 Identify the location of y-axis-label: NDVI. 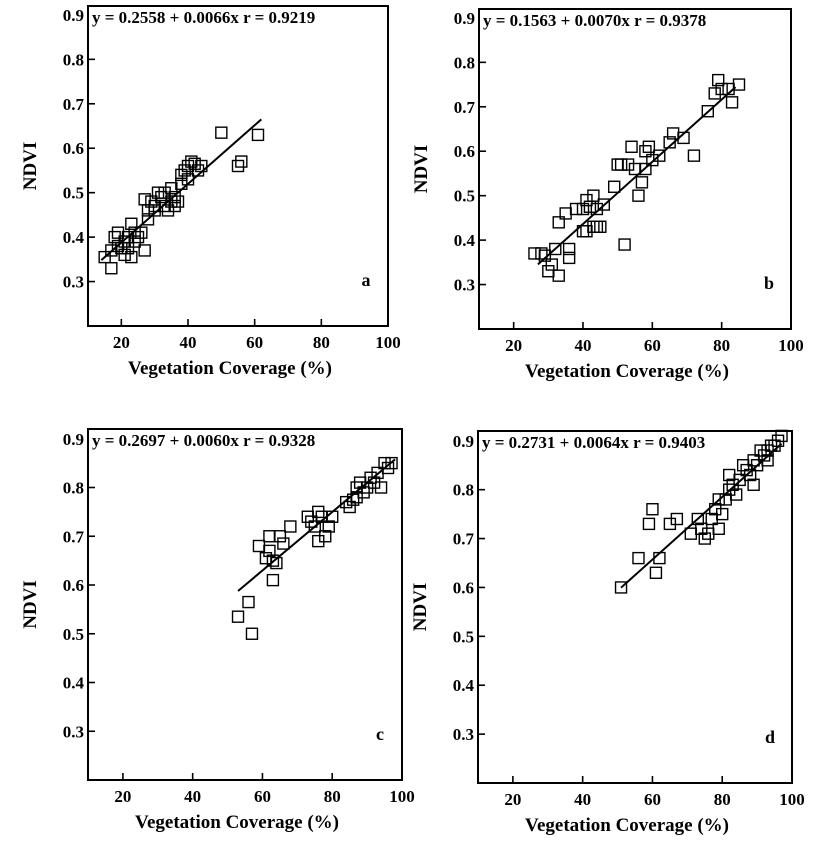
(421, 169).